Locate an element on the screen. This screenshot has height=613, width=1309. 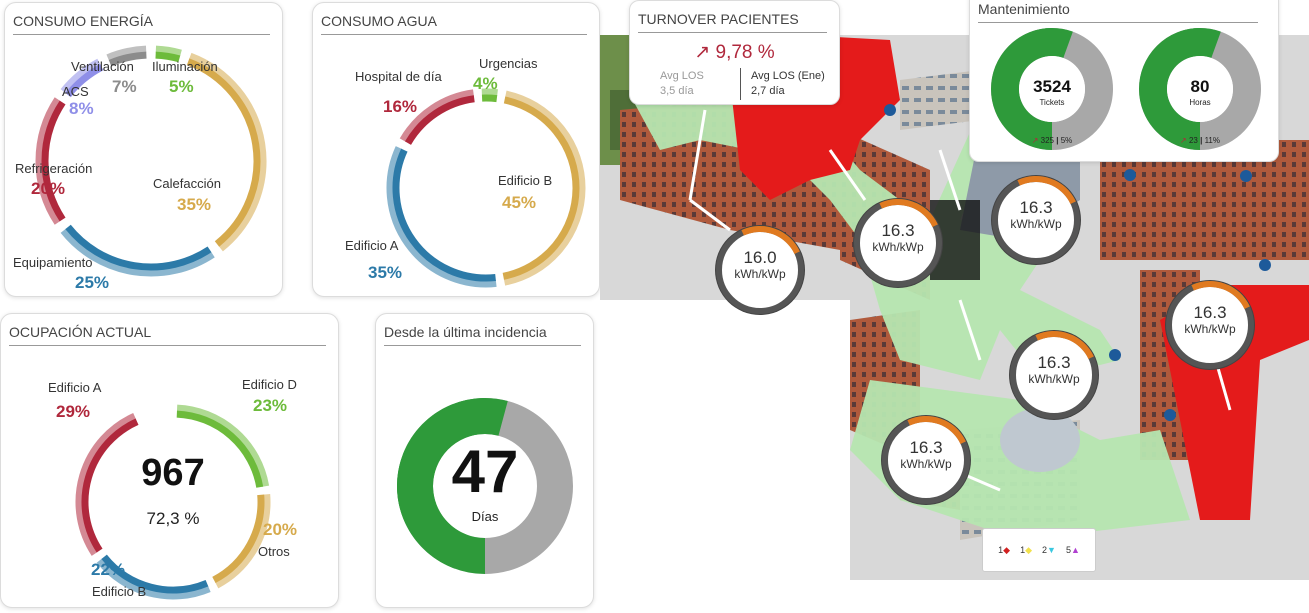
maintenance-gauge-1-fill-c is located at coordinates (1210, 43).